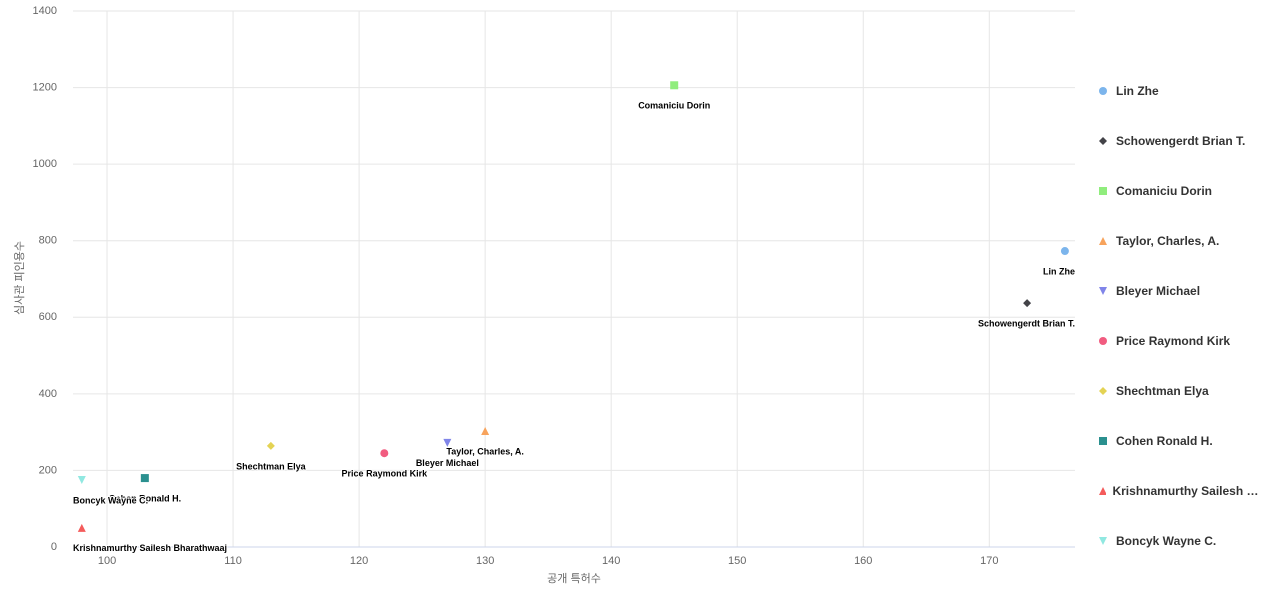 The height and width of the screenshot is (600, 1280). What do you see at coordinates (1137, 91) in the screenshot?
I see `legend-label: Lin Zhe` at bounding box center [1137, 91].